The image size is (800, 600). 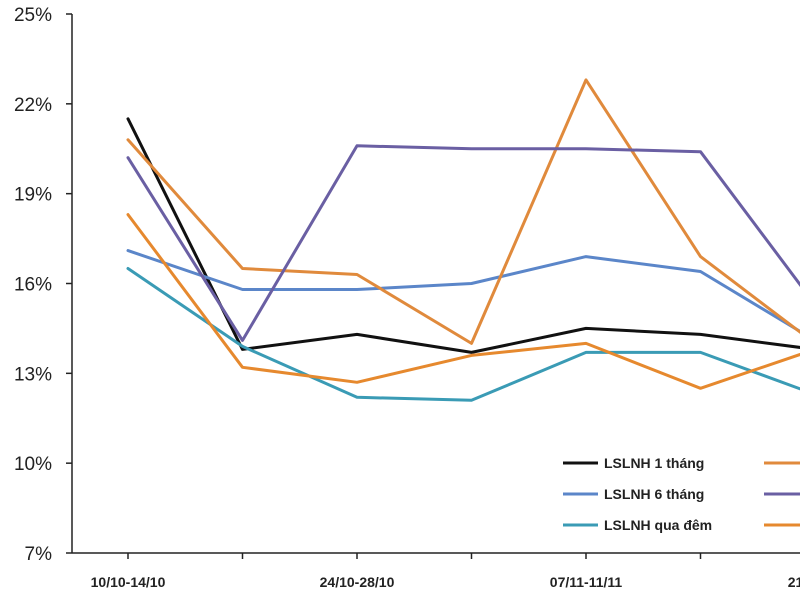 I want to click on x-tick-label: 24/10-28/10, so click(x=357, y=582).